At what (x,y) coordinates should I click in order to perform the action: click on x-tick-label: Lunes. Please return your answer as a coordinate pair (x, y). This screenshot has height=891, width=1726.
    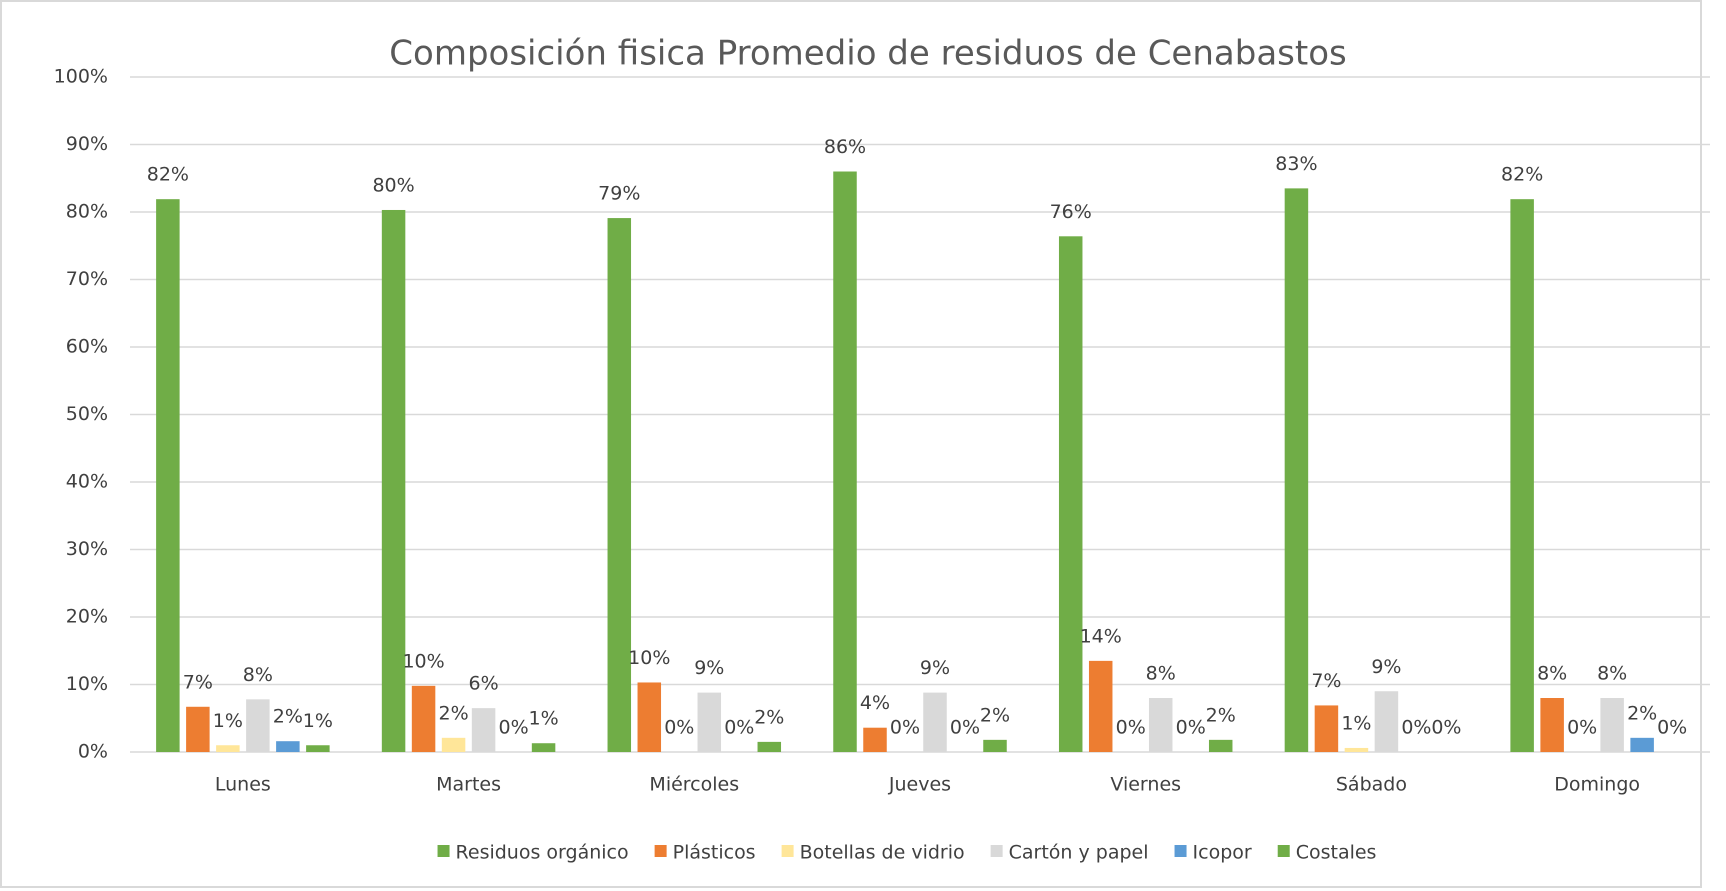
    Looking at the image, I should click on (243, 785).